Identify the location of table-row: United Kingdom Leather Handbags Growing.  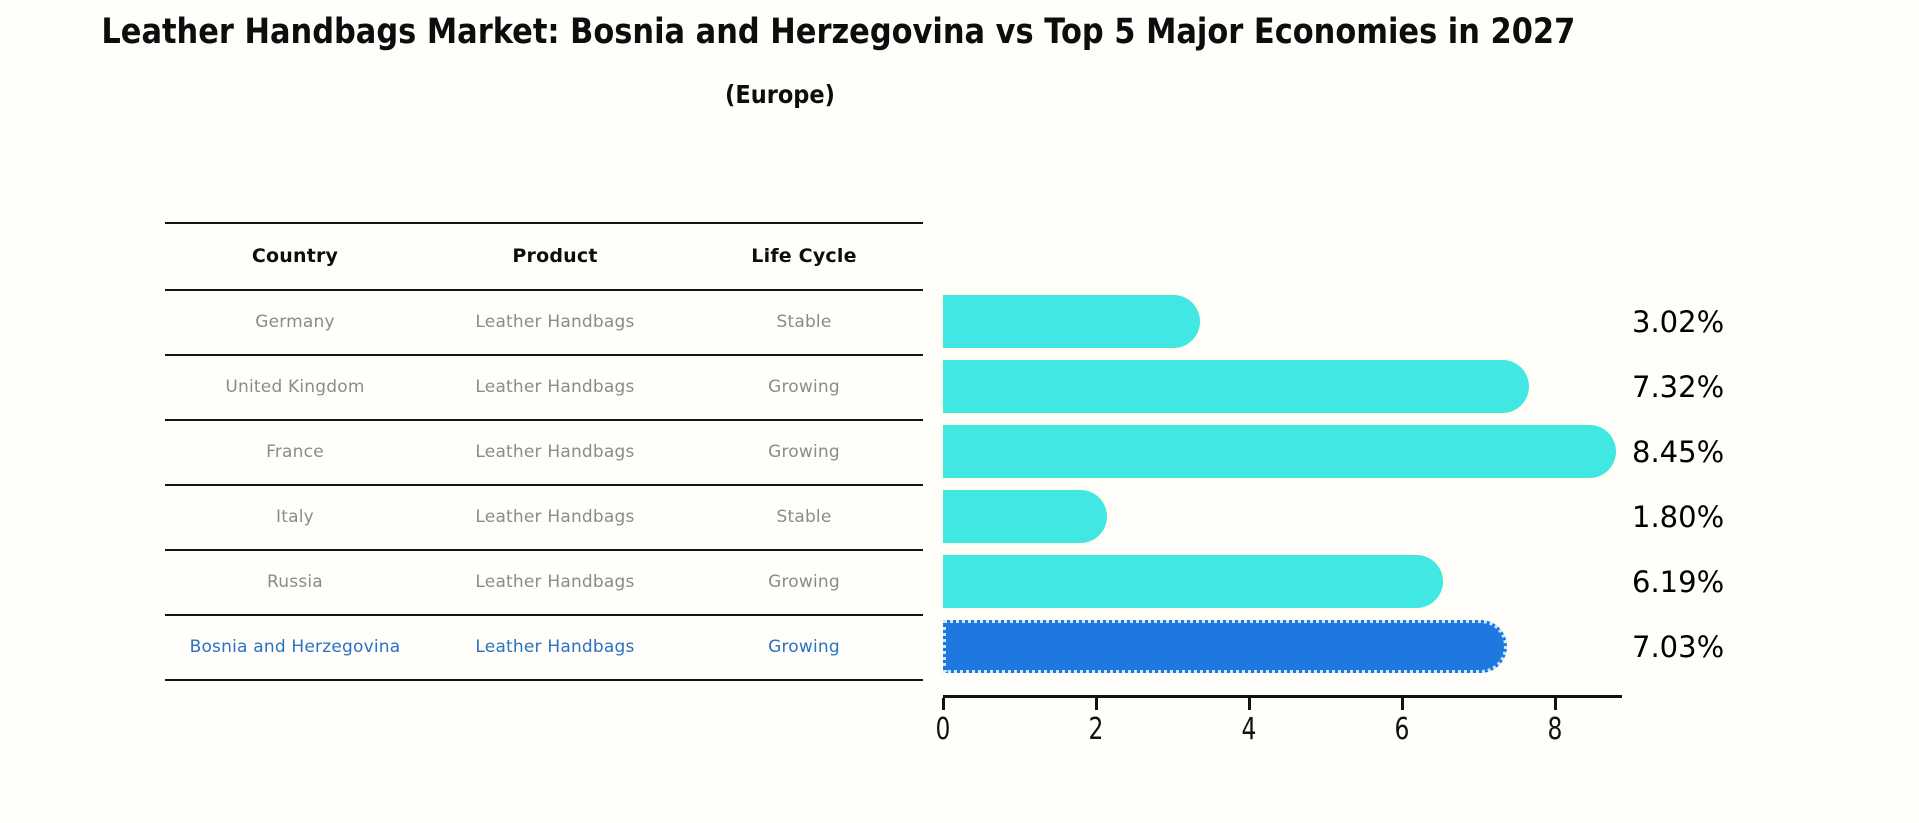
(544, 386).